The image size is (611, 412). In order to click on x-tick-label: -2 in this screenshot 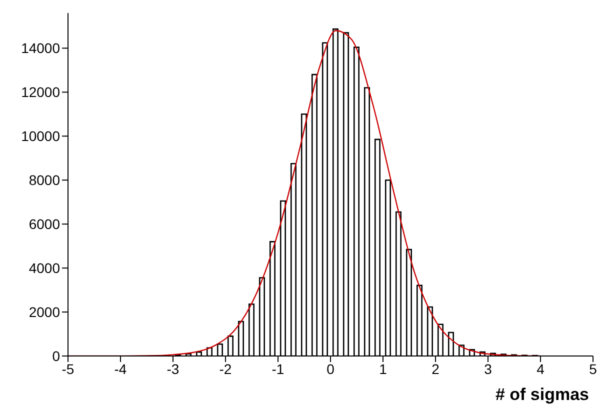, I will do `click(225, 368)`.